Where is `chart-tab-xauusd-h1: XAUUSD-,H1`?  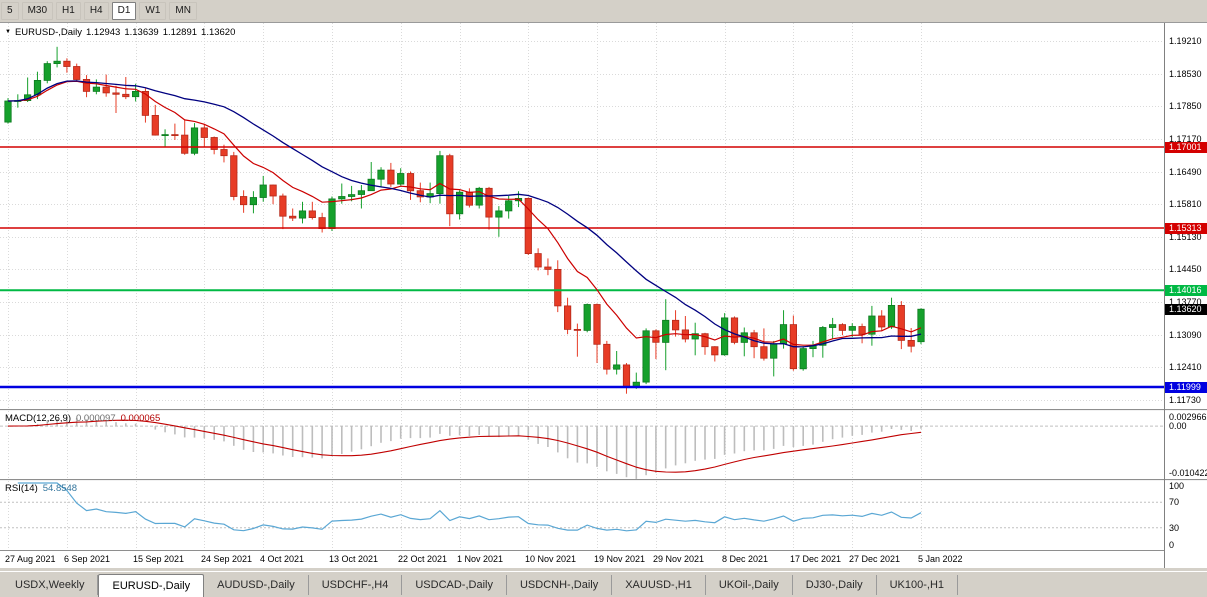 chart-tab-xauusd-h1: XAUUSD-,H1 is located at coordinates (659, 585).